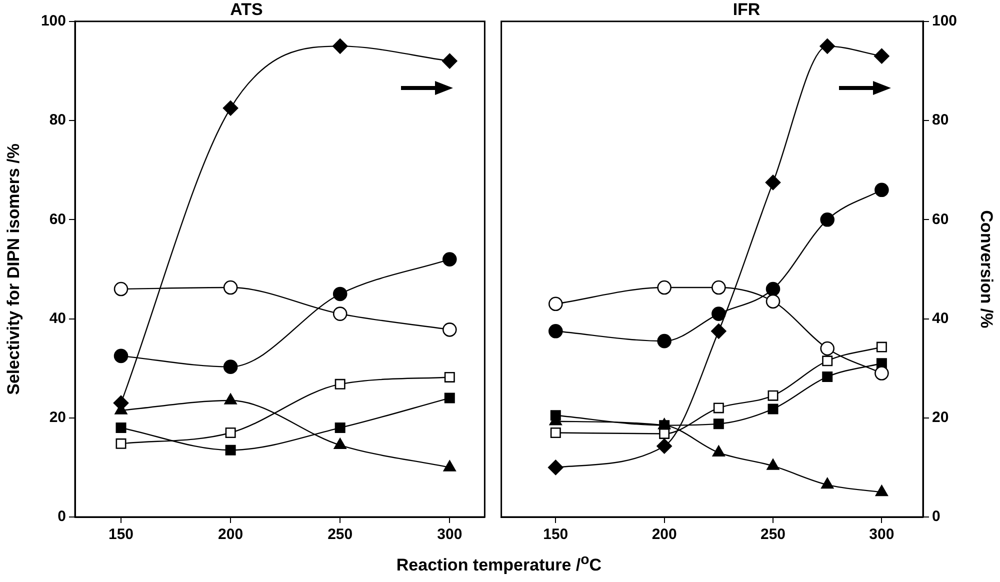 The height and width of the screenshot is (582, 1000). I want to click on y-tick-label: 0, so click(62, 517).